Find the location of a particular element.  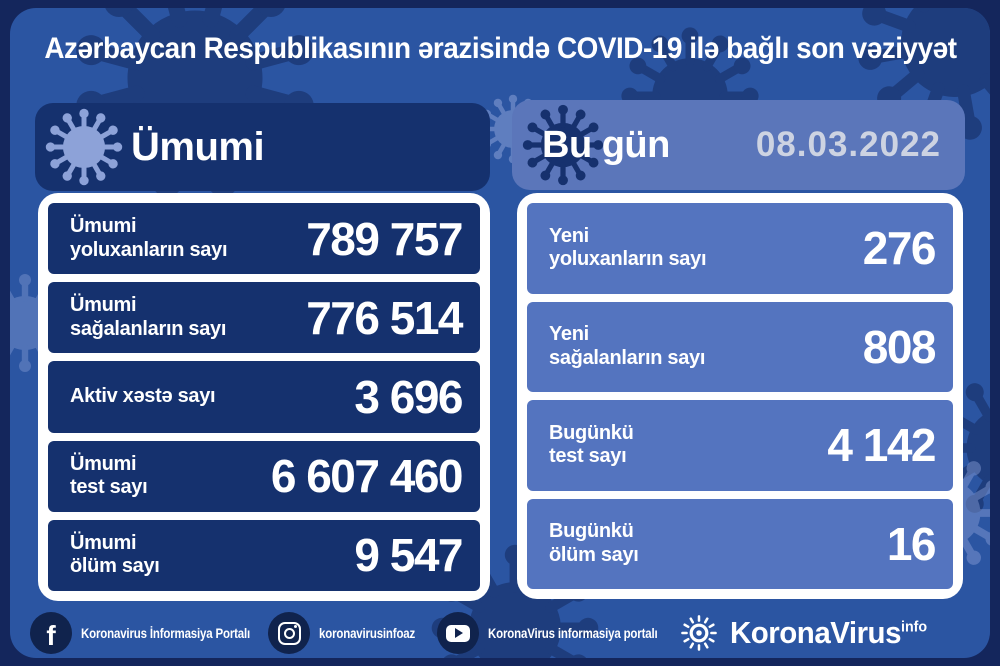

stat-row-total-recovered: Ümumi sağalanların sayı 776 514 is located at coordinates (264, 318).